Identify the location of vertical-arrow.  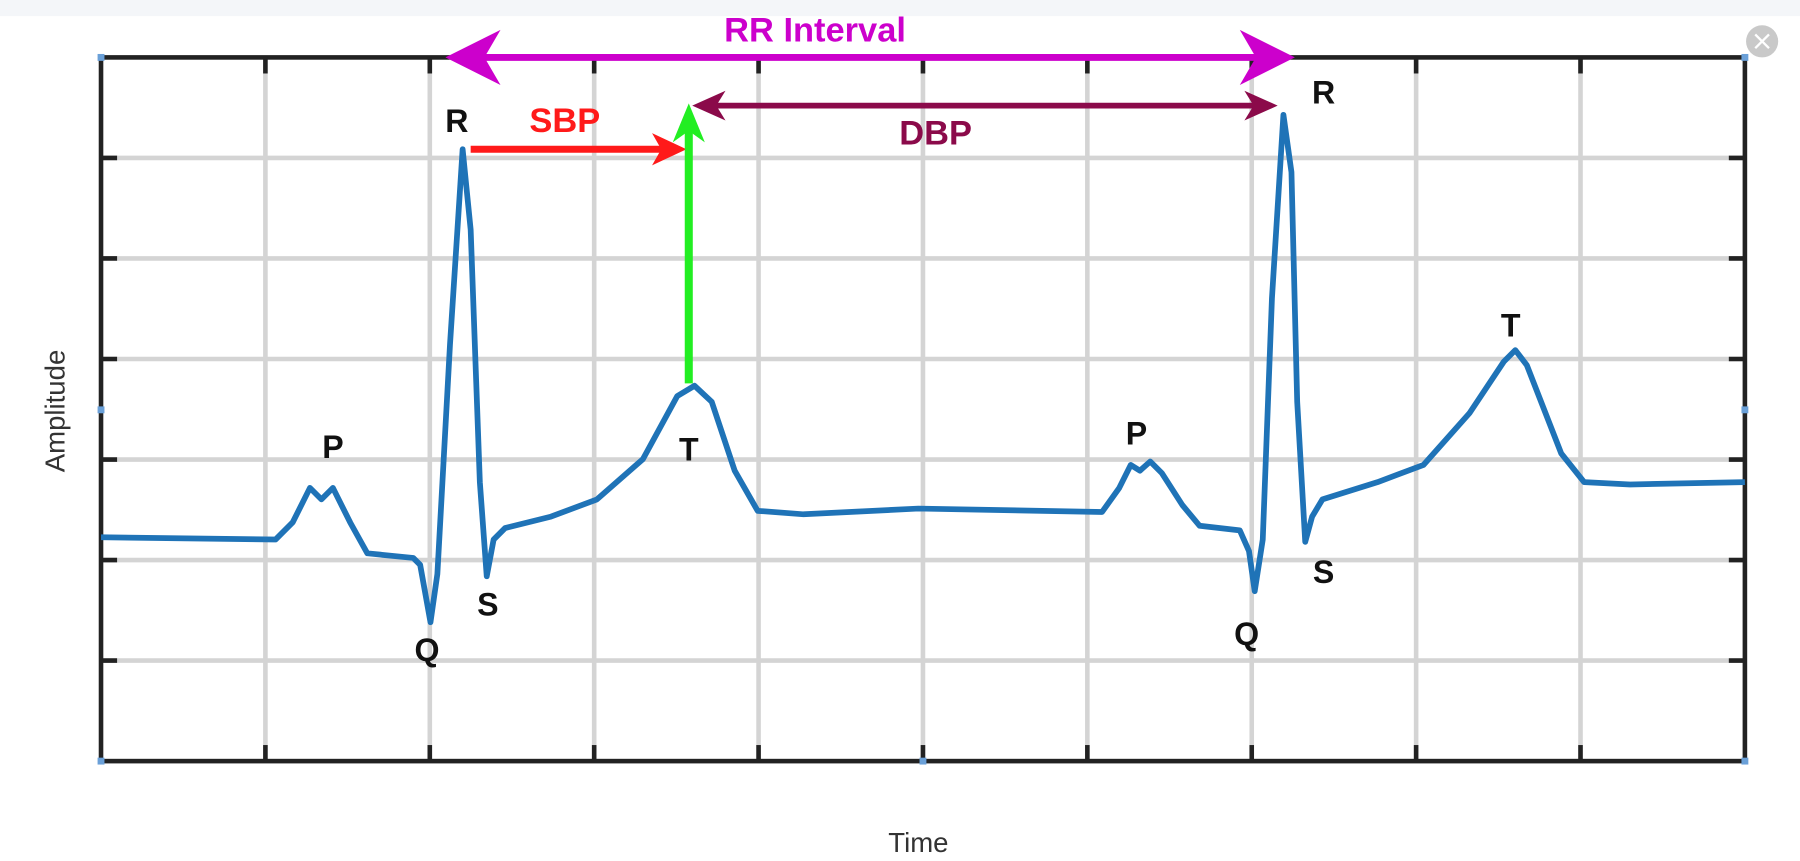
(688, 243).